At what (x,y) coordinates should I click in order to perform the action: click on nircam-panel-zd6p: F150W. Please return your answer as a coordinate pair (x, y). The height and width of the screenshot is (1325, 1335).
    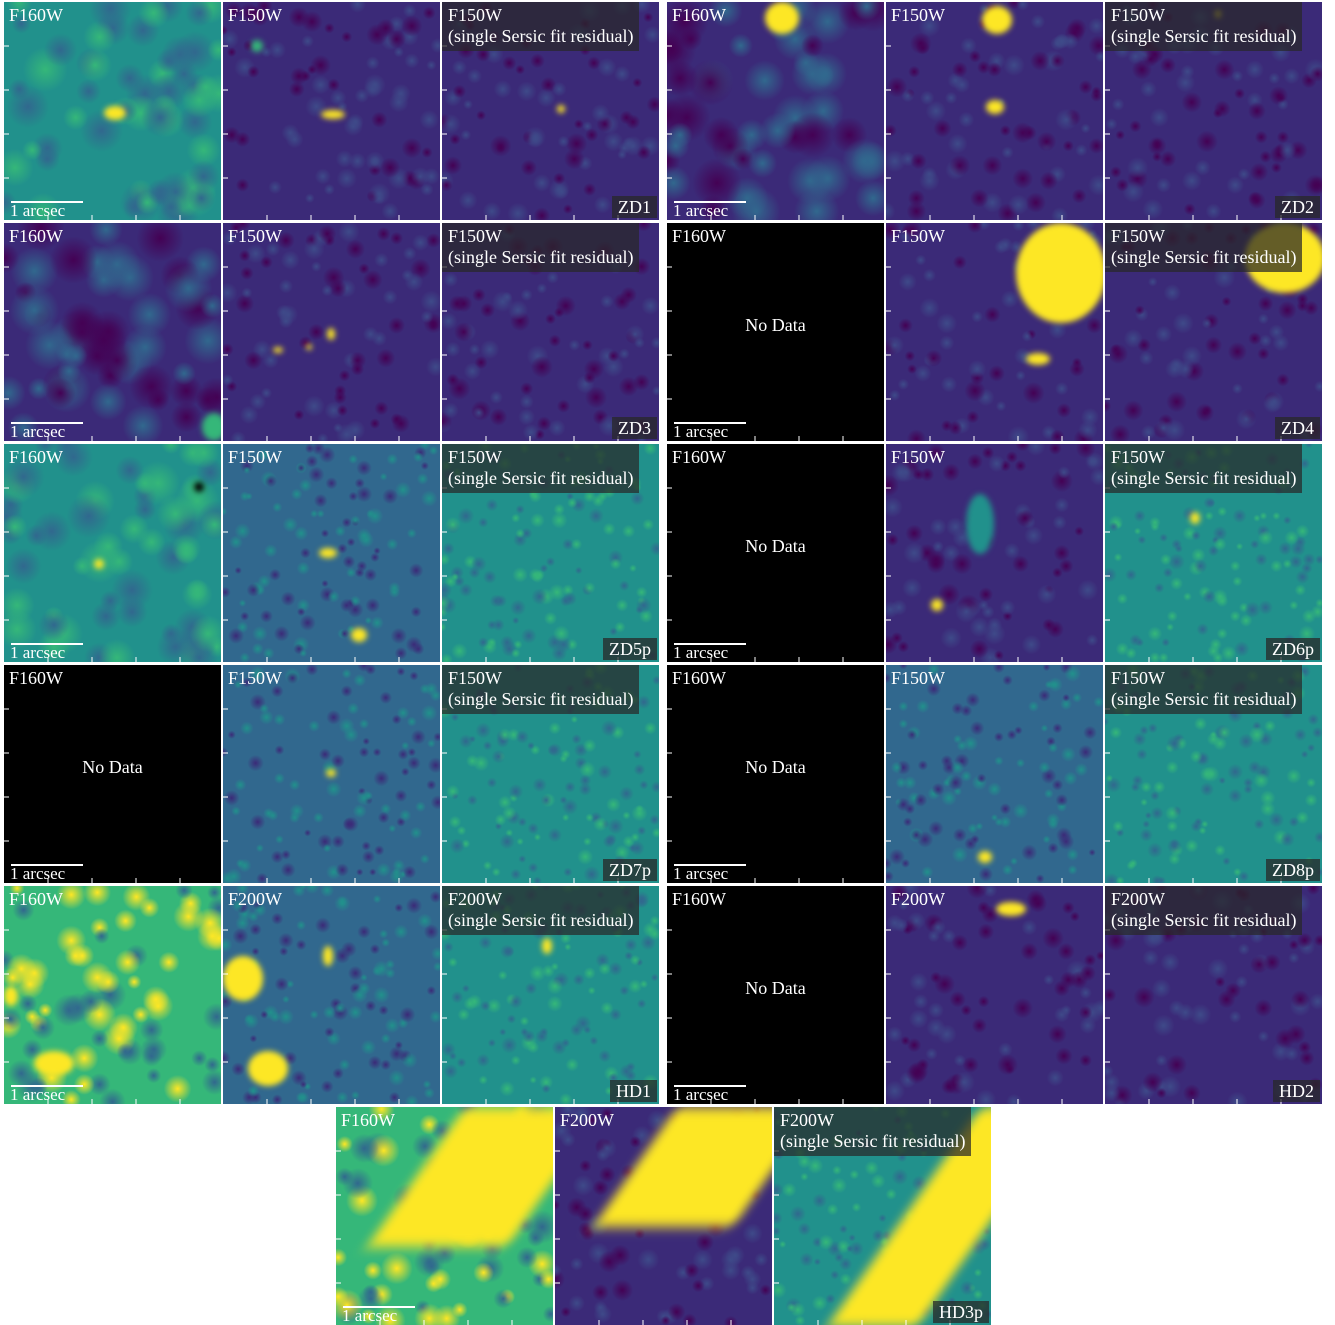
    Looking at the image, I should click on (994, 553).